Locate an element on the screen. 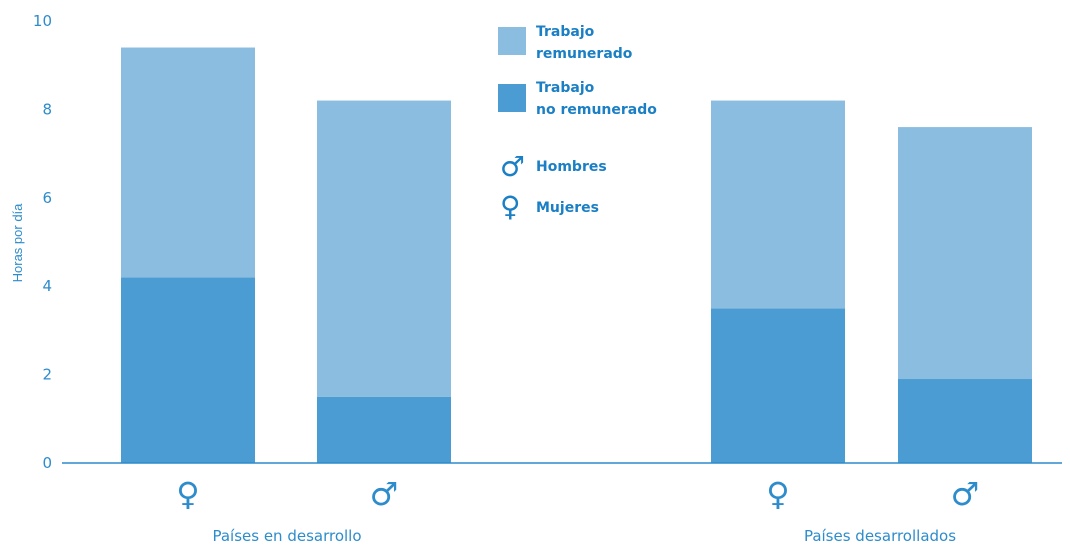  x-group-label: Países en desarrollo is located at coordinates (286, 536).